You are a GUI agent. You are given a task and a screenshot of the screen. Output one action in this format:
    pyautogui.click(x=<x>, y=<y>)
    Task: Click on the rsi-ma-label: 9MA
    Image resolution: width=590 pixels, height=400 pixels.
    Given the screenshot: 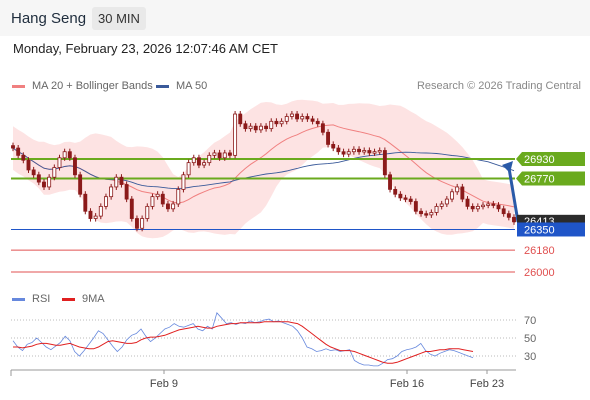 What is the action you would take?
    pyautogui.click(x=93, y=299)
    